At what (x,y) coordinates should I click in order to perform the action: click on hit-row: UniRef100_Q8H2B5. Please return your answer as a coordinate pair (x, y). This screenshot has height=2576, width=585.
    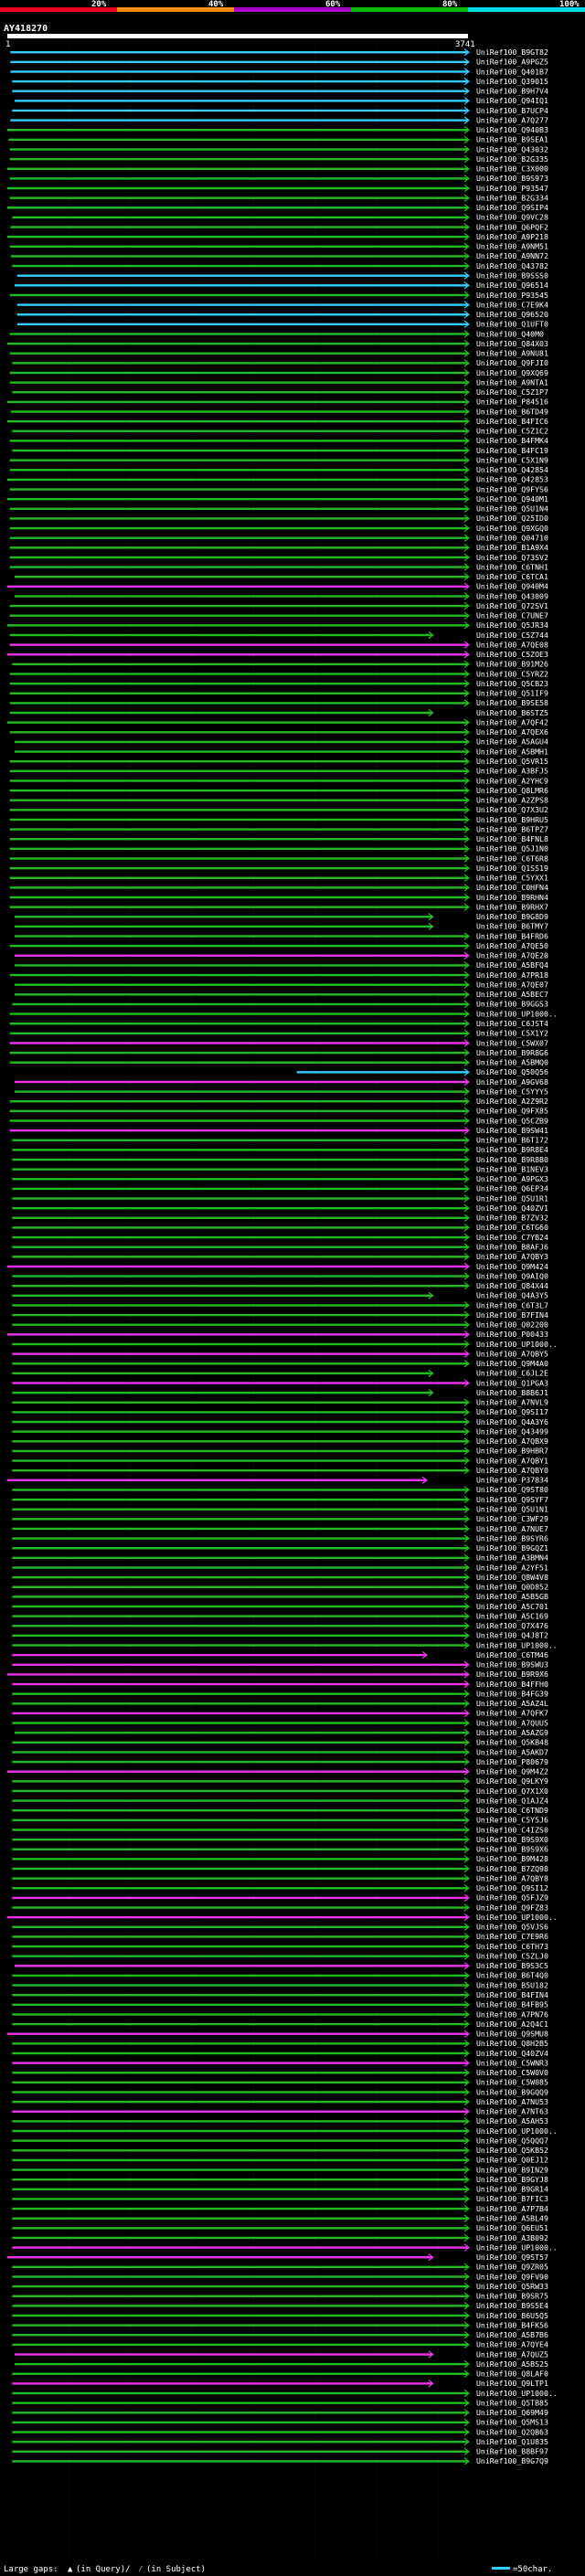
    Looking at the image, I should click on (280, 2043).